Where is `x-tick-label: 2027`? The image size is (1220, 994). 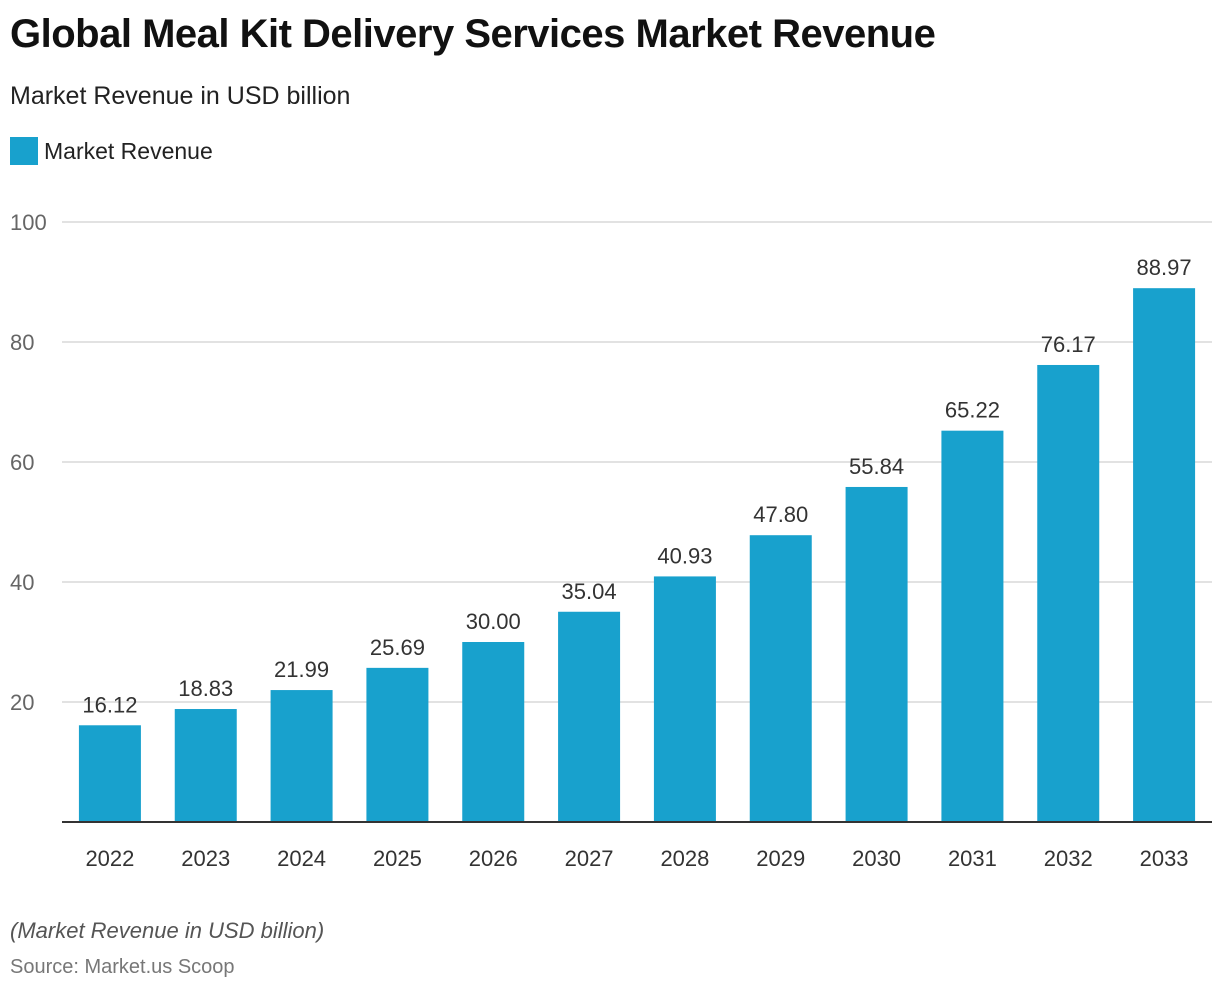
x-tick-label: 2027 is located at coordinates (589, 858).